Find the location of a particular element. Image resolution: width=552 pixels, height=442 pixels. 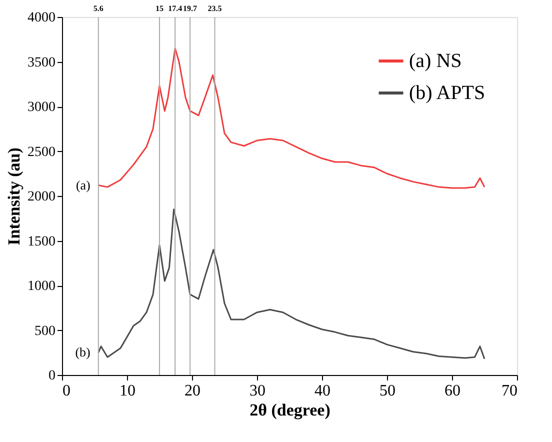

x-tick-label: 40 is located at coordinates (322, 391).